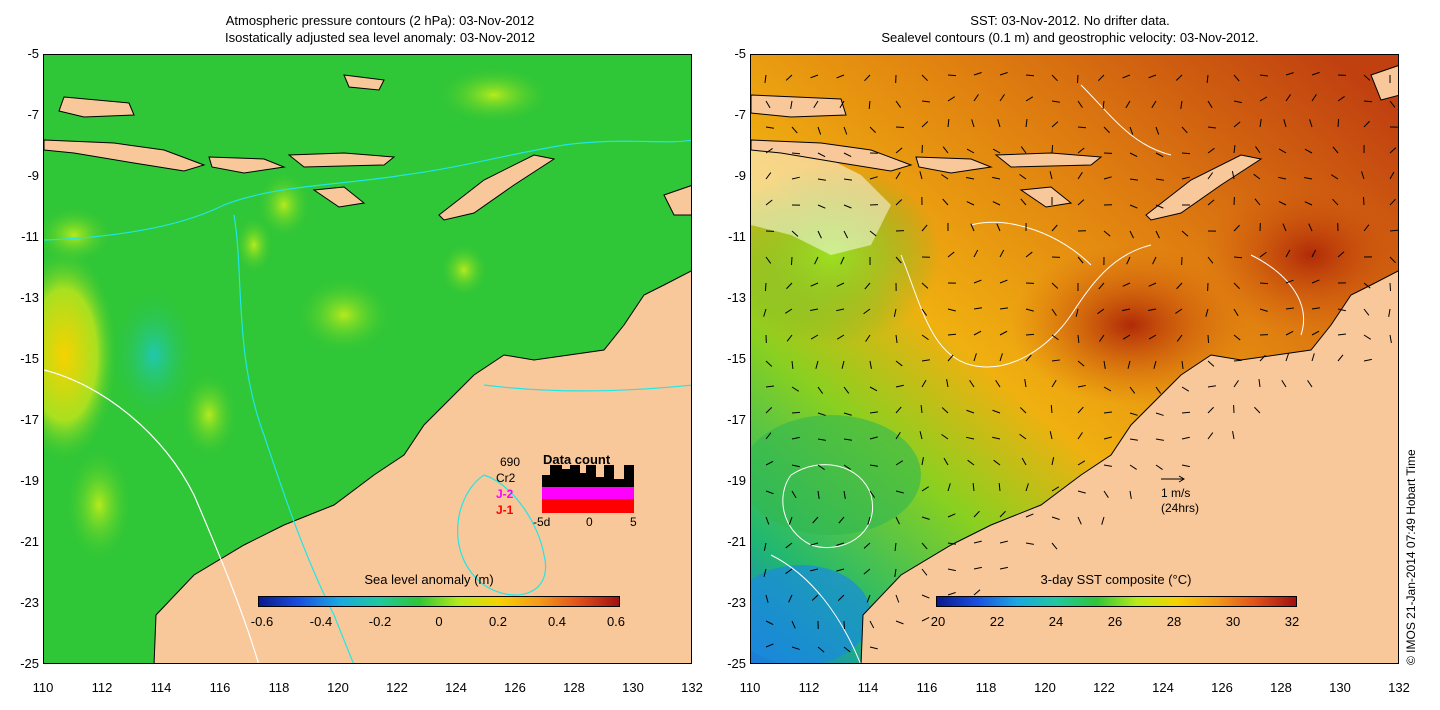  Describe the element at coordinates (1233, 621) in the screenshot. I see `colorbar-tick-label: 30` at that location.